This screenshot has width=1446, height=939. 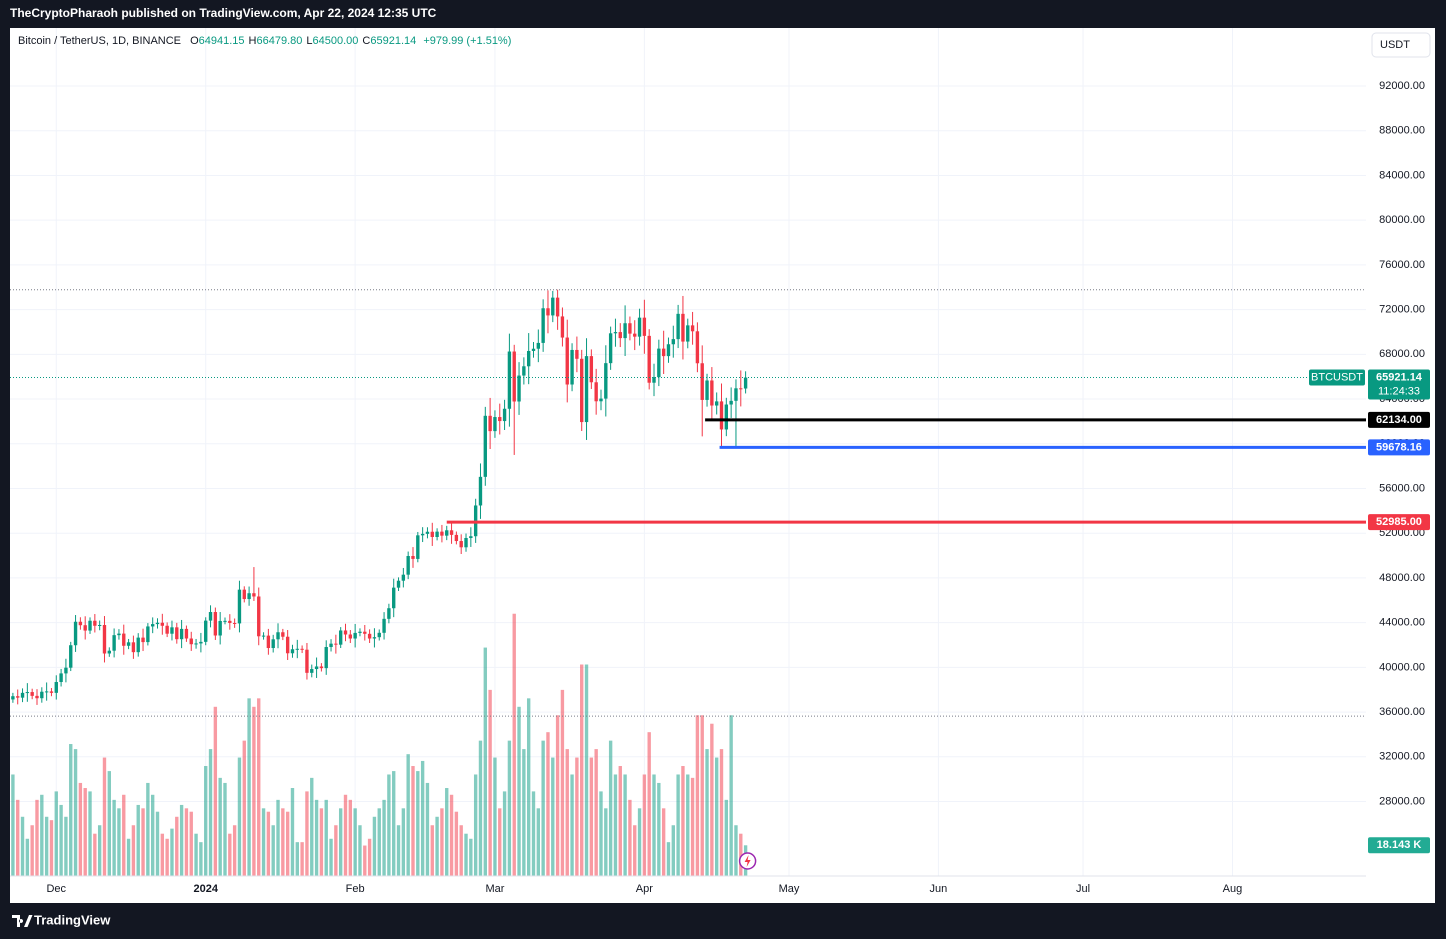 What do you see at coordinates (494, 889) in the screenshot?
I see `x-tick-label: Mar` at bounding box center [494, 889].